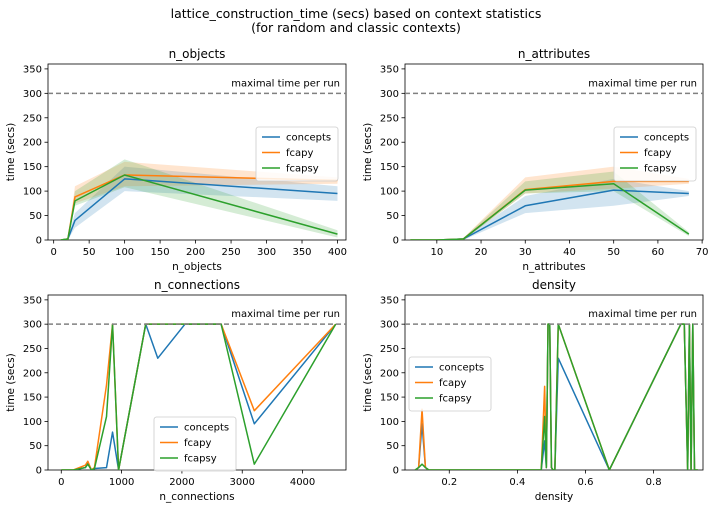 This screenshot has height=510, width=712. Describe the element at coordinates (586, 482) in the screenshot. I see `x-tick-label: 0.6` at that location.